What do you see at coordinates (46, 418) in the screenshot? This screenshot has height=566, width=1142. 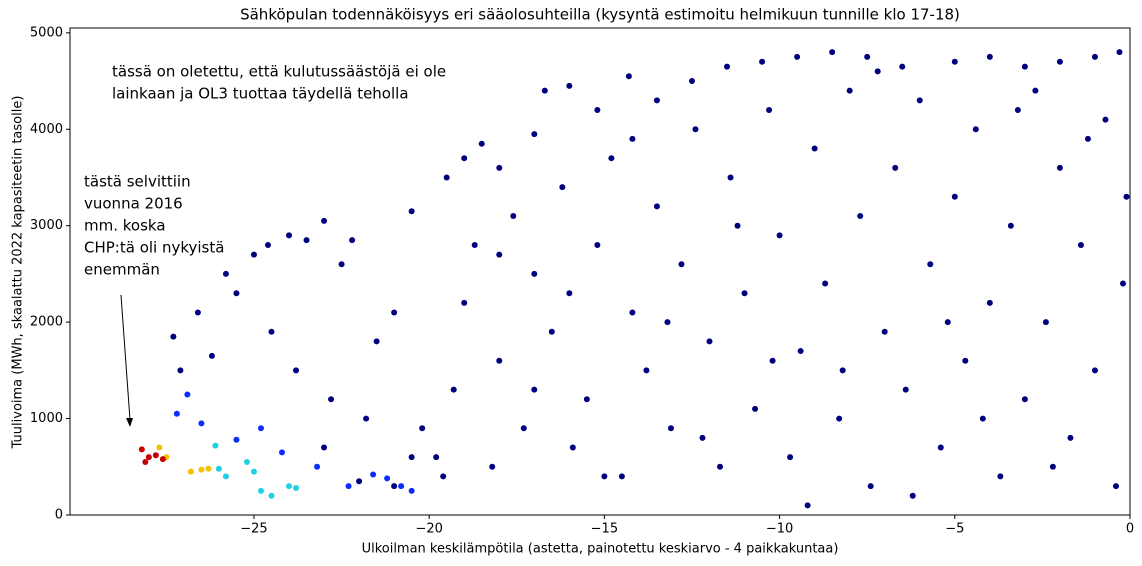 I see `y-tick-label: 1000` at bounding box center [46, 418].